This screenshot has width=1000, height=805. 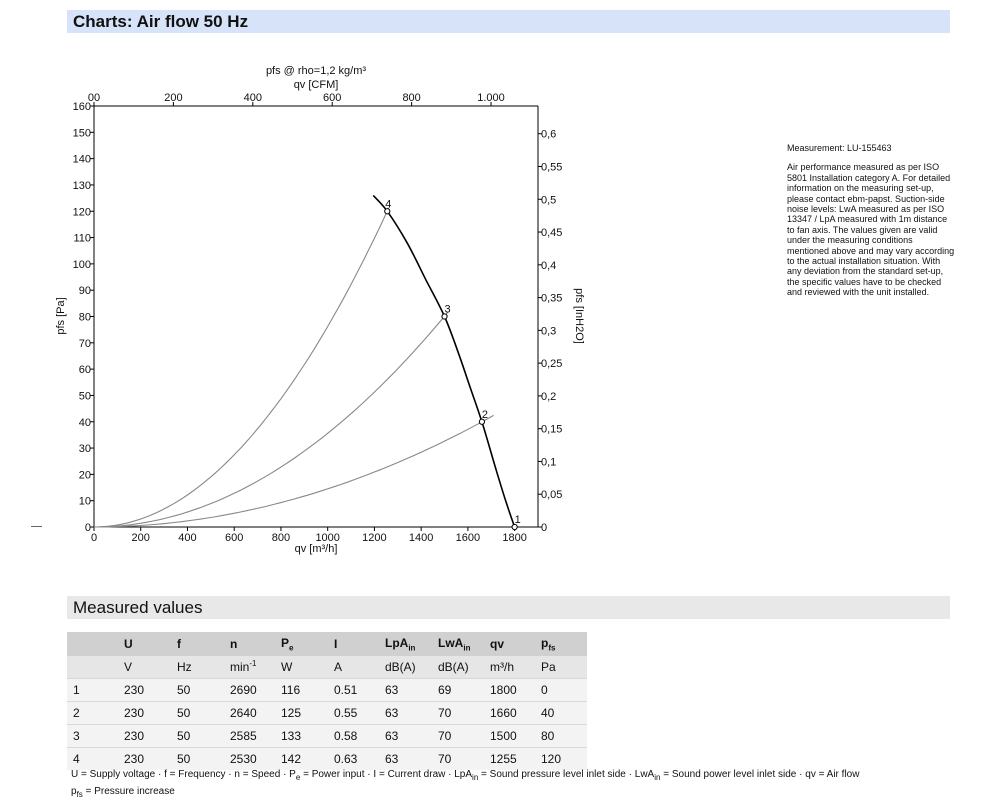 What do you see at coordinates (465, 793) in the screenshot?
I see `legend-line-2: pfs = Pressure increase` at bounding box center [465, 793].